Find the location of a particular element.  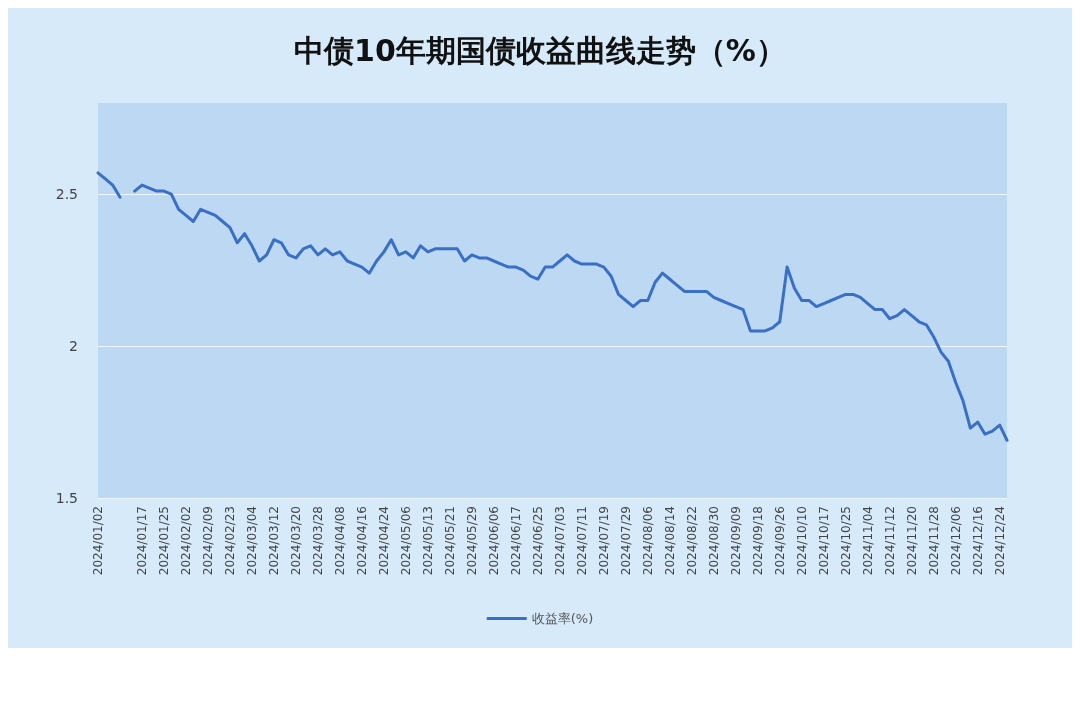

x-tick-label: 2024/05/13 is located at coordinates (427, 541).